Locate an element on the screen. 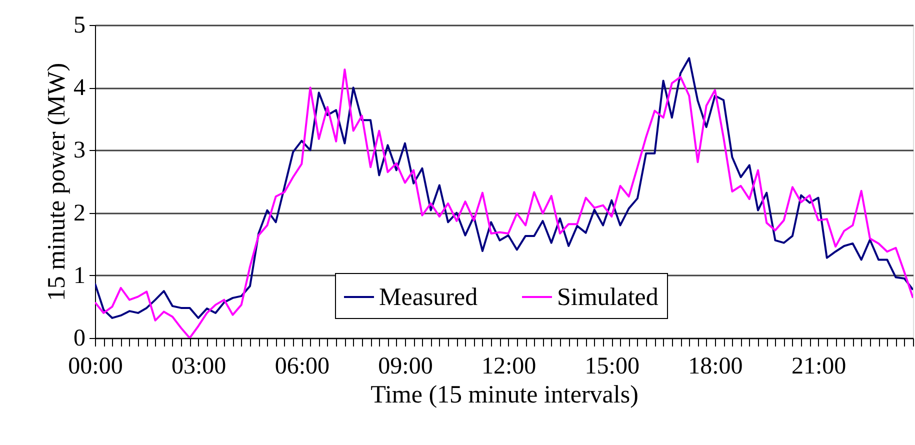  x-tick-label: 03:00 is located at coordinates (198, 367).